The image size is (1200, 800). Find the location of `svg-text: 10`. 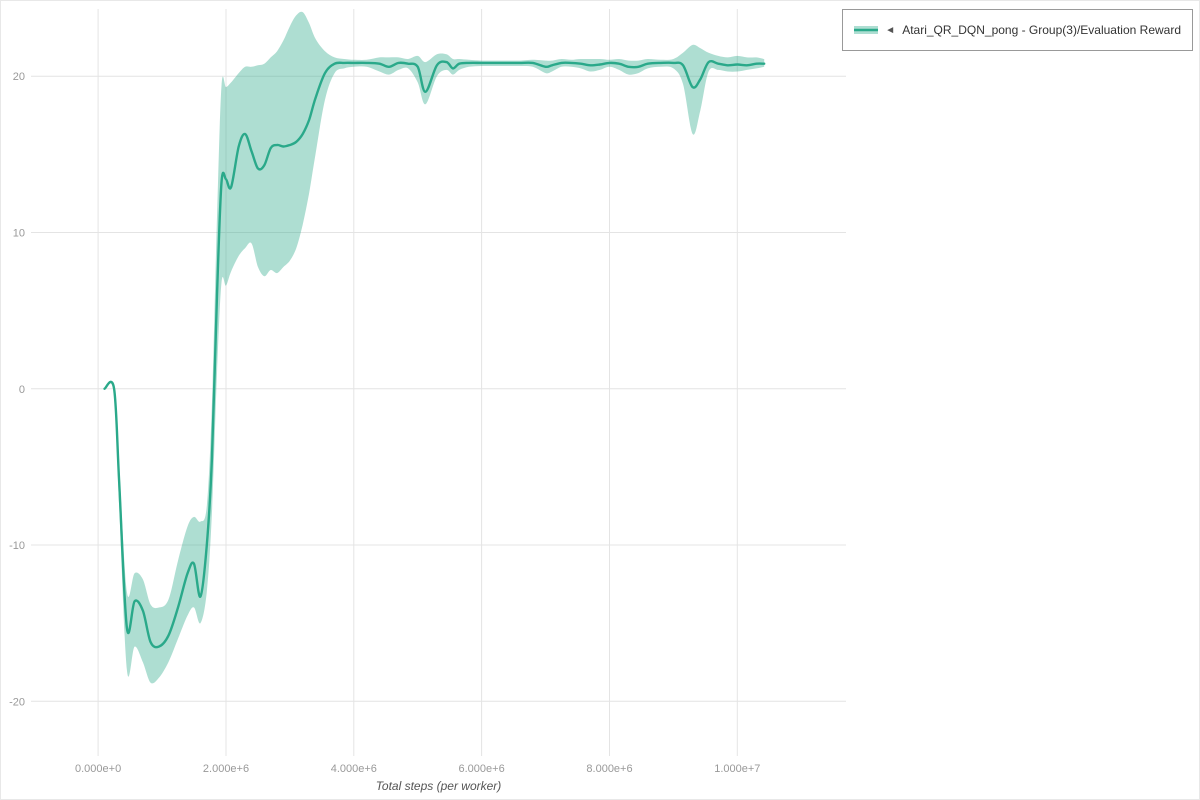

svg-text: 10 is located at coordinates (19, 234).